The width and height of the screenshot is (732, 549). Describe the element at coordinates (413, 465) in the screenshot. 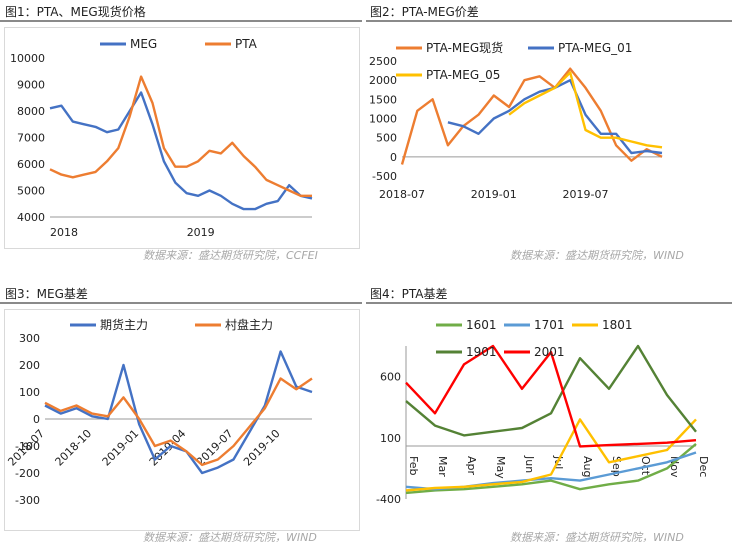

I see `chart4-xtick-label: Feb` at that location.